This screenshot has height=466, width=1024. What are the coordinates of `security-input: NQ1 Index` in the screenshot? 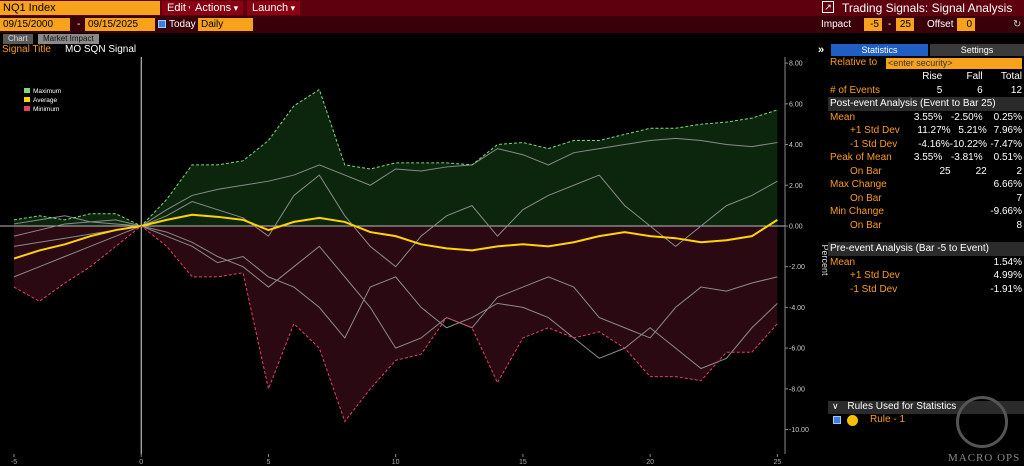 It's located at (80, 8).